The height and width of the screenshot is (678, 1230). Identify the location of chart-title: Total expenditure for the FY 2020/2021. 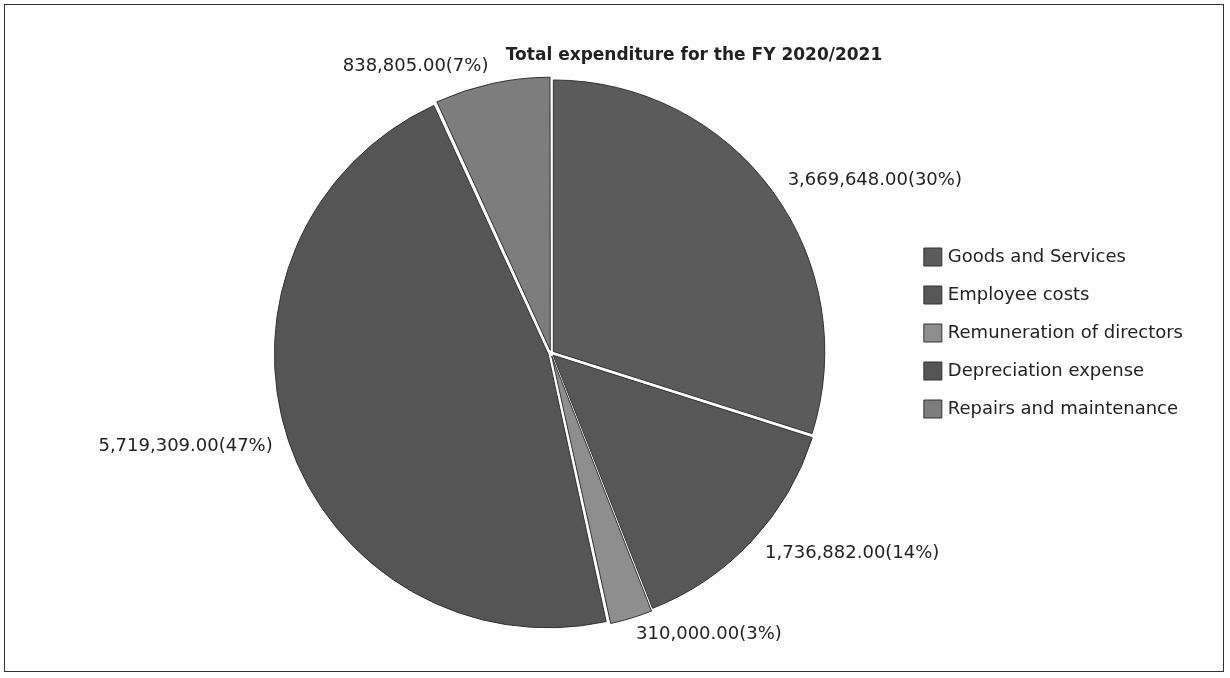
(694, 53).